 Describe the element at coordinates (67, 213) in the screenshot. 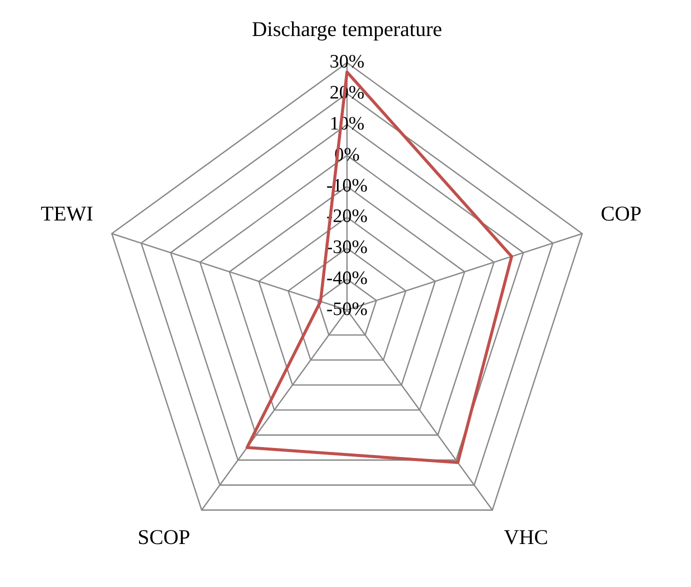

I see `spoke-label: TEWI` at that location.